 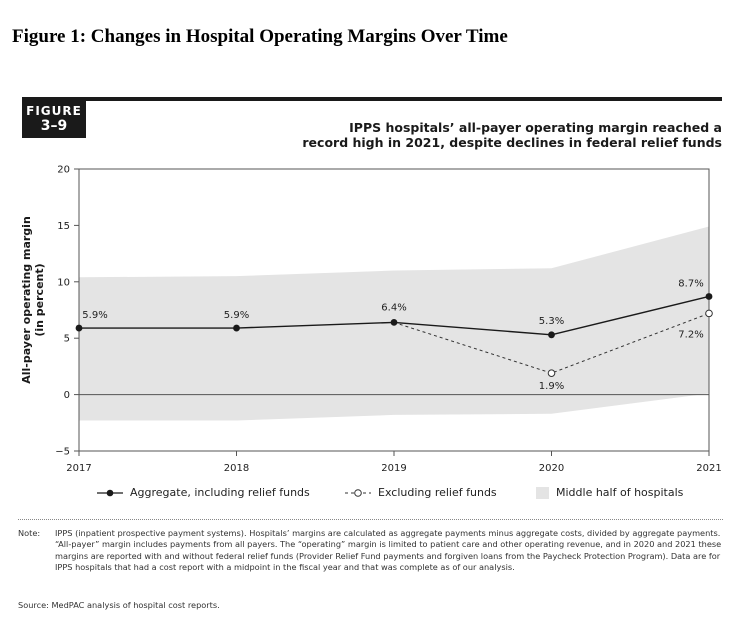 What do you see at coordinates (26, 300) in the screenshot?
I see `y-axis-label-line: All-payer operating margin` at bounding box center [26, 300].